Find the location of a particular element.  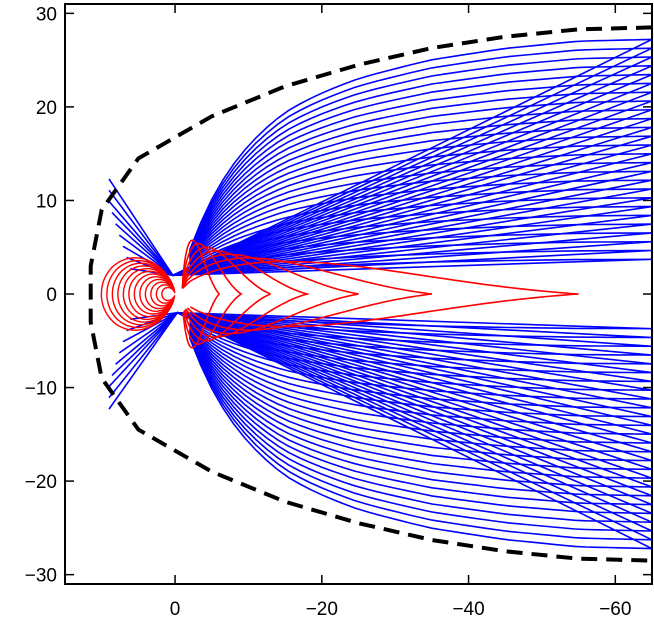

y-tick-label-4: 10 is located at coordinates (46, 201).